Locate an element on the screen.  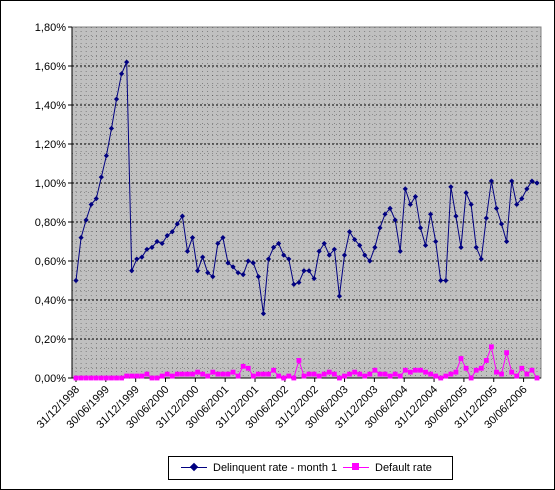
y-tick-label: 1,20% is located at coordinates (50, 145).